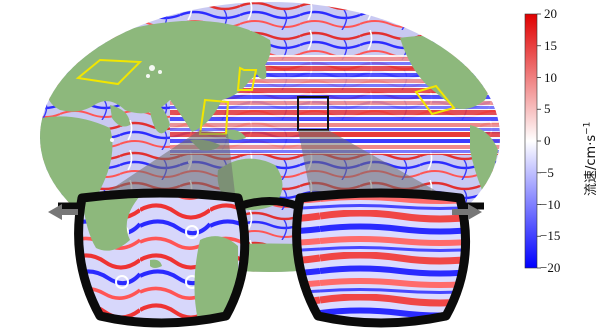 This screenshot has width=604, height=335. I want to click on colorbar-tick-minus10: −10, so click(550, 204).